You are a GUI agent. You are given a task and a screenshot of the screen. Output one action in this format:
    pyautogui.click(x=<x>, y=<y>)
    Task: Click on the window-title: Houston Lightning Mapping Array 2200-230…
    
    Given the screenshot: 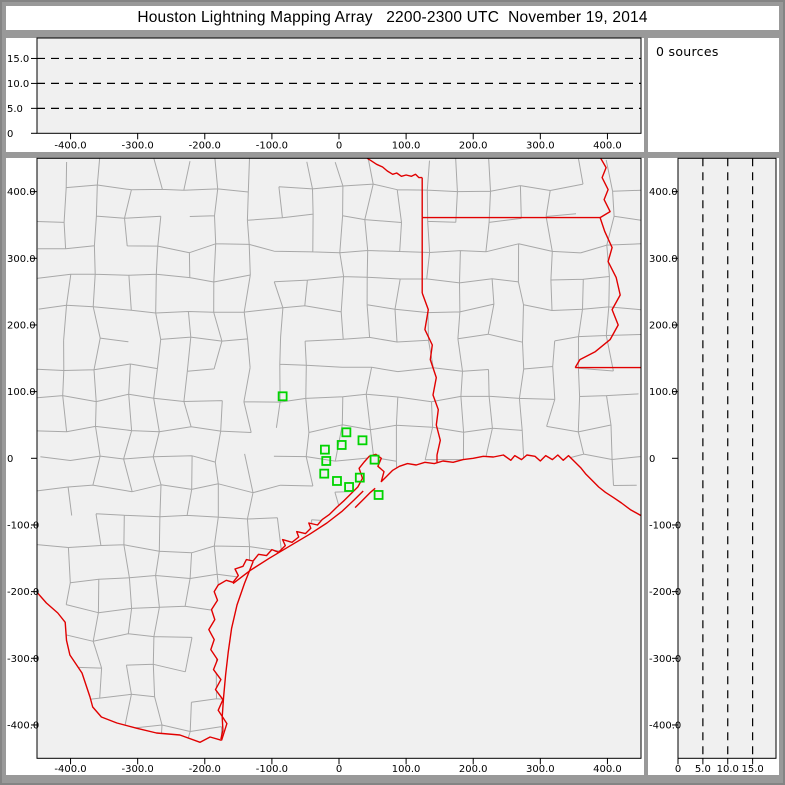 What is the action you would take?
    pyautogui.click(x=392, y=17)
    